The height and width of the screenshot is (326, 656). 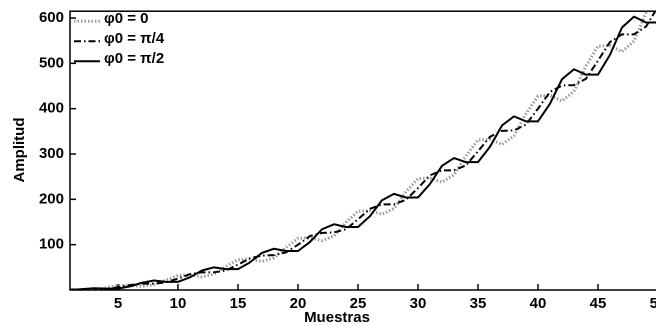 What do you see at coordinates (19, 150) in the screenshot?
I see `y-axis-label: Amplitud` at bounding box center [19, 150].